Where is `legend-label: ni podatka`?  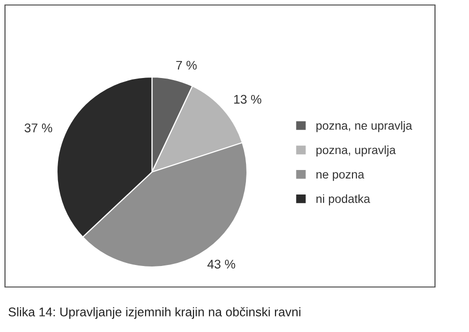
legend-label: ni podatka is located at coordinates (343, 200).